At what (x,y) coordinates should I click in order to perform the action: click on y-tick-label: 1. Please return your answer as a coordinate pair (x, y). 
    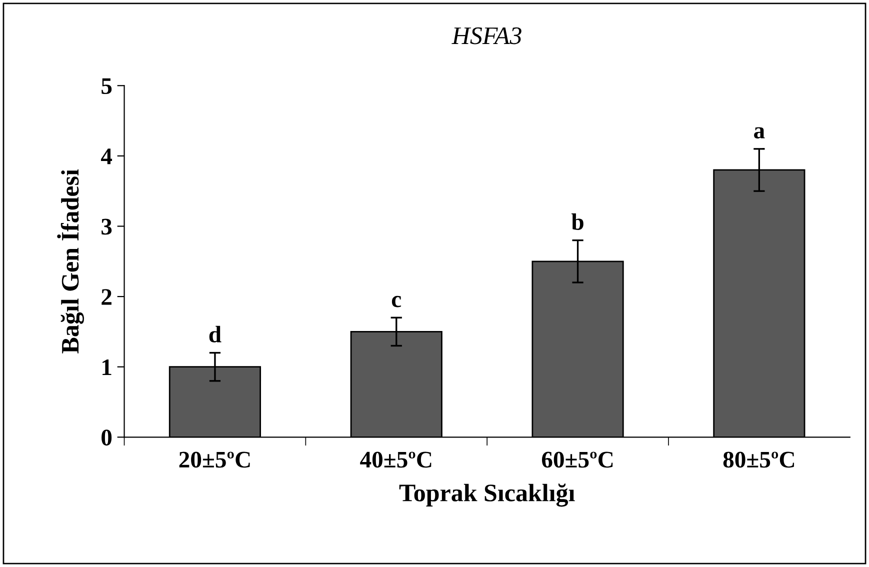
    Looking at the image, I should click on (107, 367).